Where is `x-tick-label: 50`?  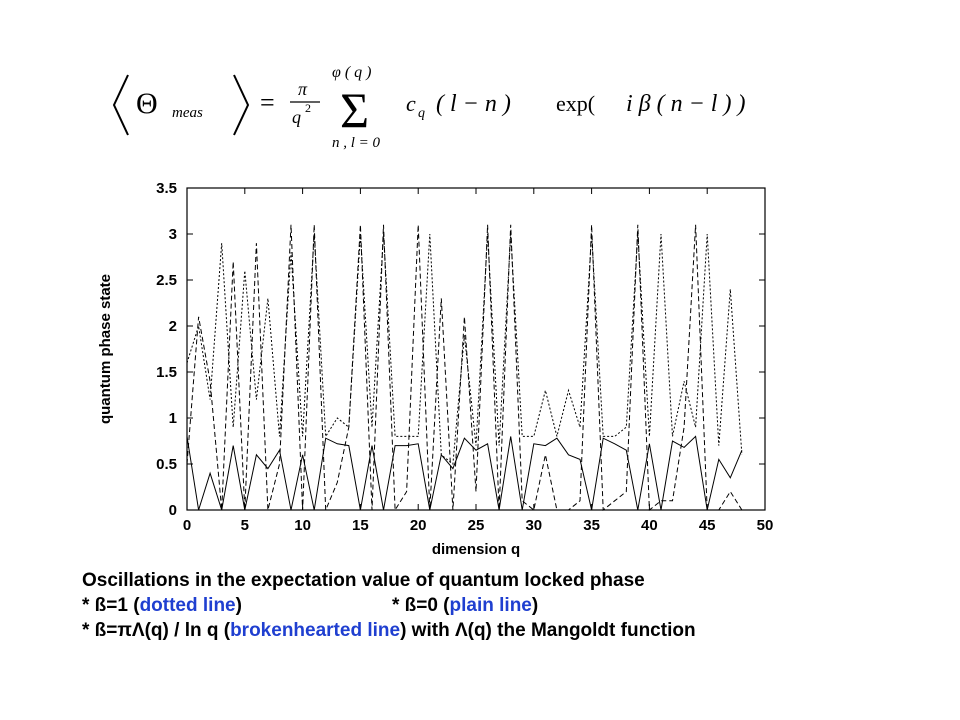
x-tick-label: 50 is located at coordinates (765, 525).